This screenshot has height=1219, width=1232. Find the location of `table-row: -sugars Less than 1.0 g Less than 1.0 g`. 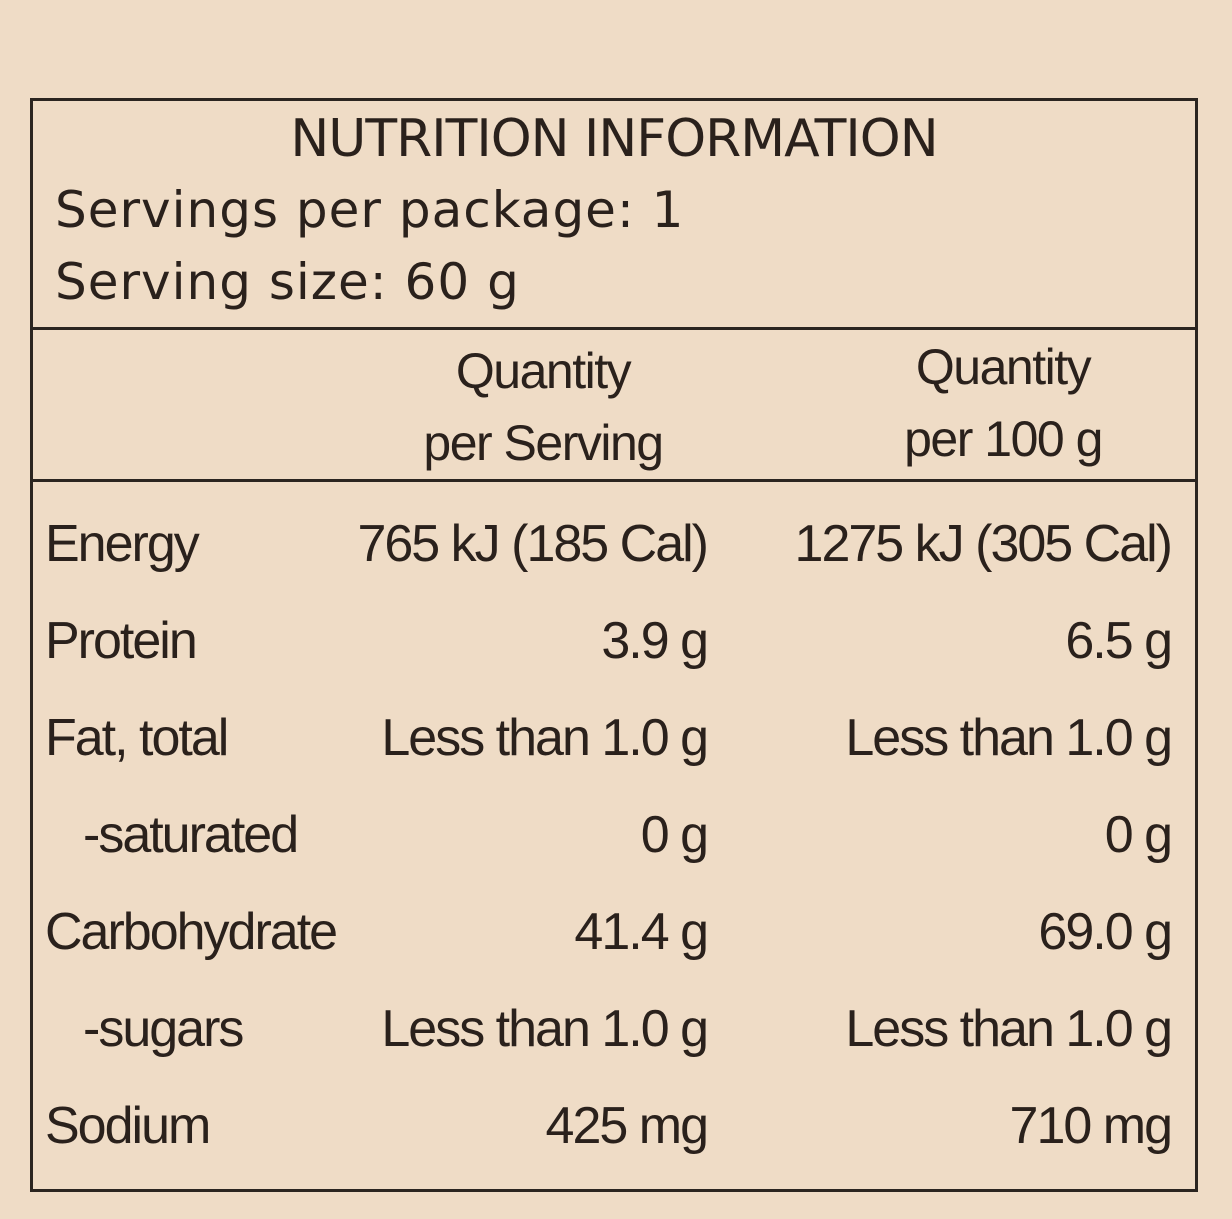

table-row: -sugars Less than 1.0 g Less than 1.0 g is located at coordinates (614, 1029).